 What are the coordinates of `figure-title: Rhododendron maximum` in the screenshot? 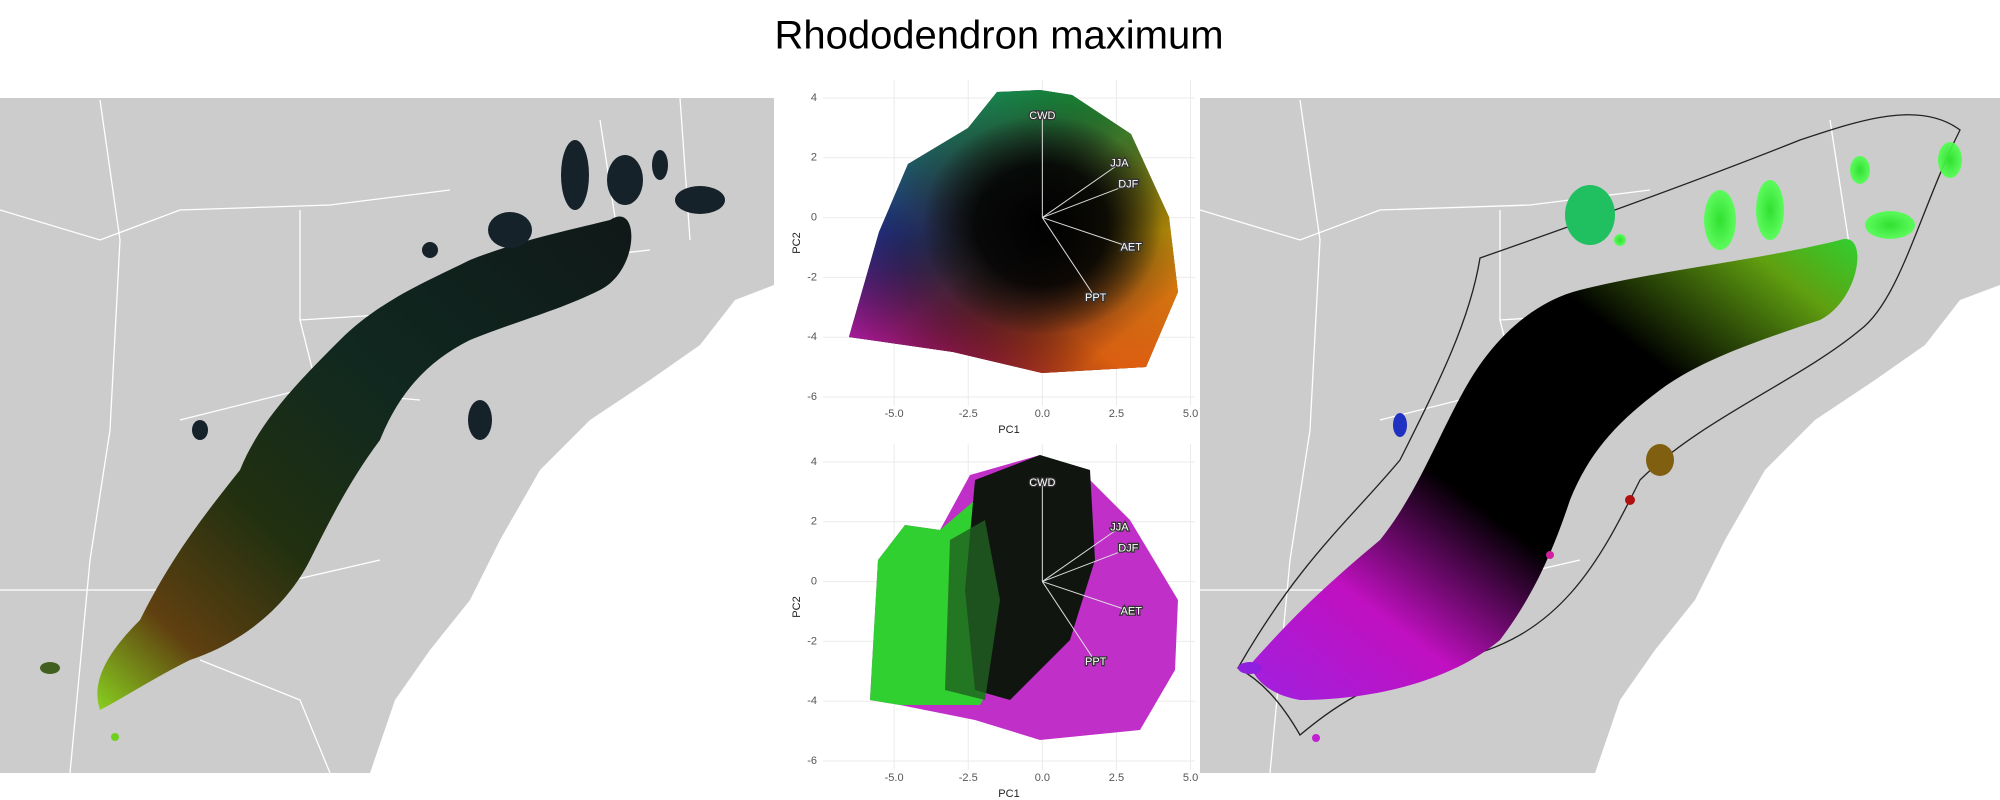 It's located at (998, 36).